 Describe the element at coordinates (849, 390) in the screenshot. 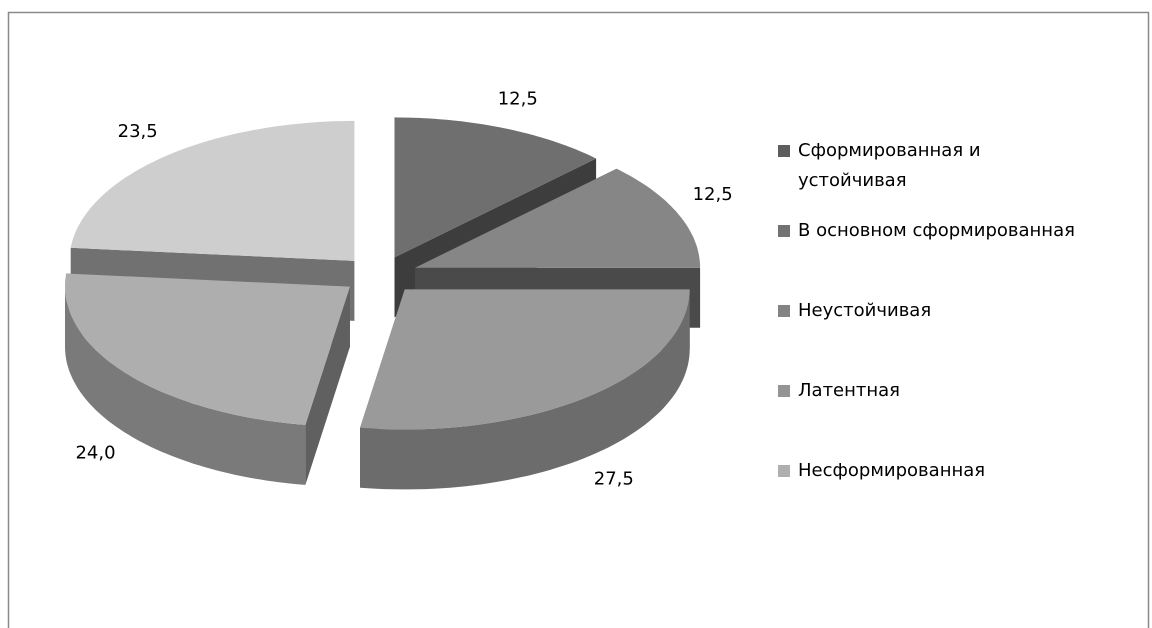

I see `legend-label: Латентная` at that location.